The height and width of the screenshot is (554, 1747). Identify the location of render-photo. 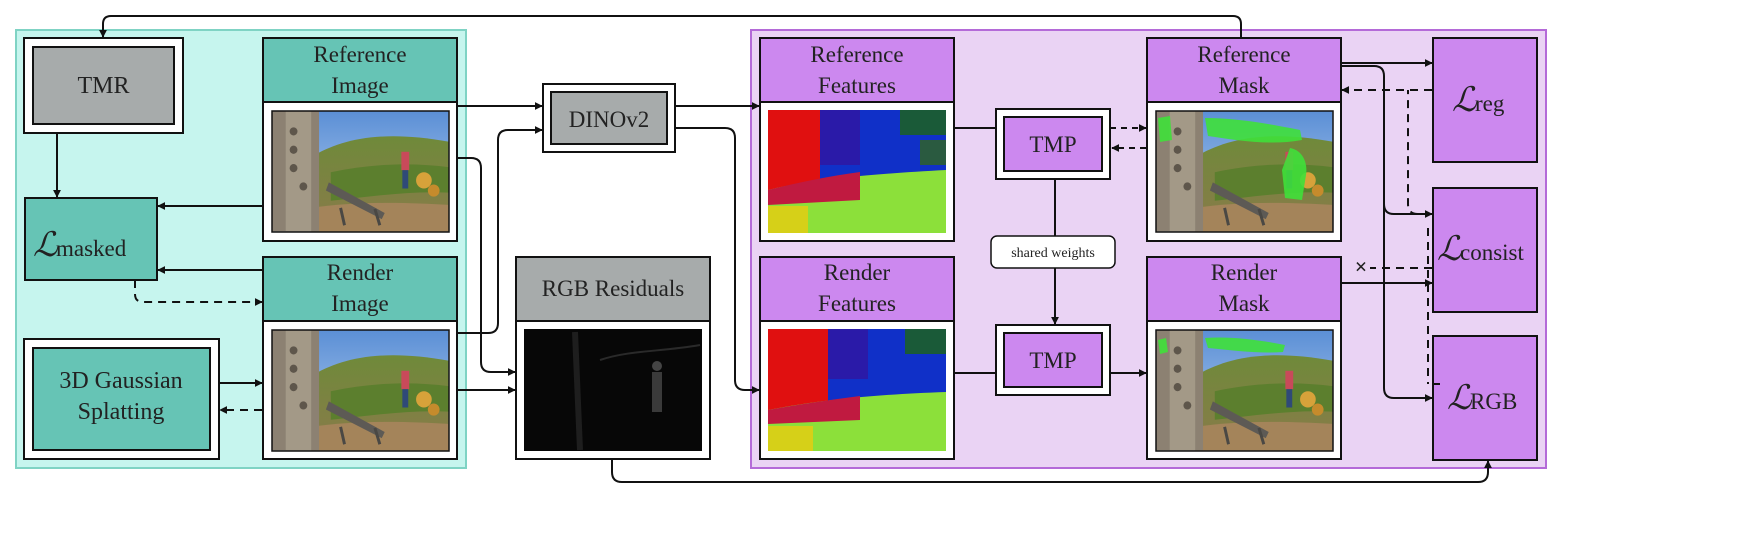
(360, 390).